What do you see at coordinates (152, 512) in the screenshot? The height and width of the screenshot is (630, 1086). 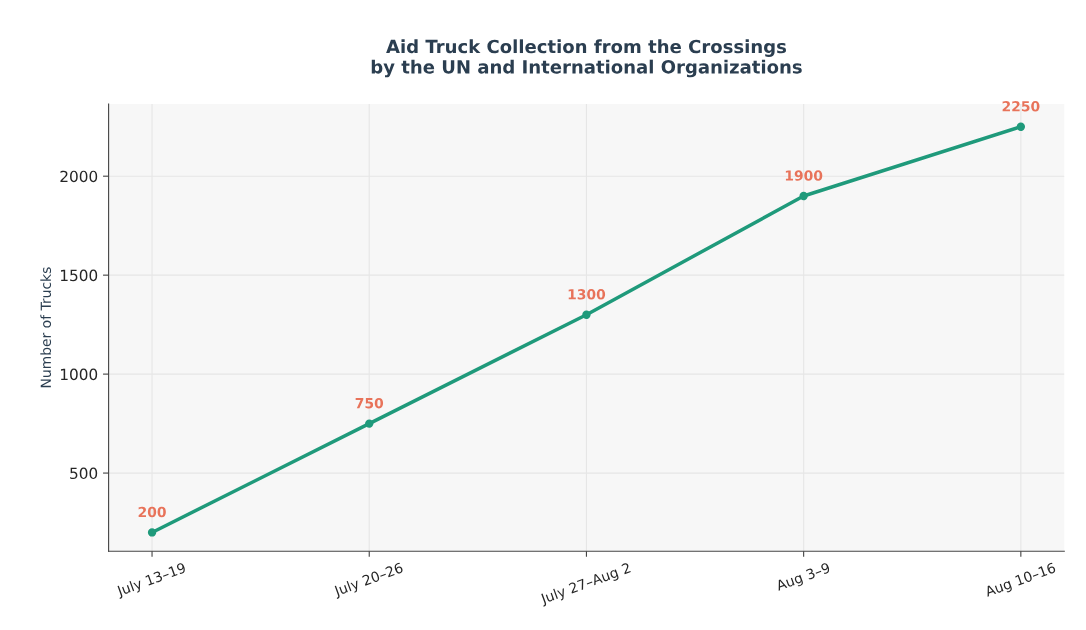 I see `data-label: 200` at bounding box center [152, 512].